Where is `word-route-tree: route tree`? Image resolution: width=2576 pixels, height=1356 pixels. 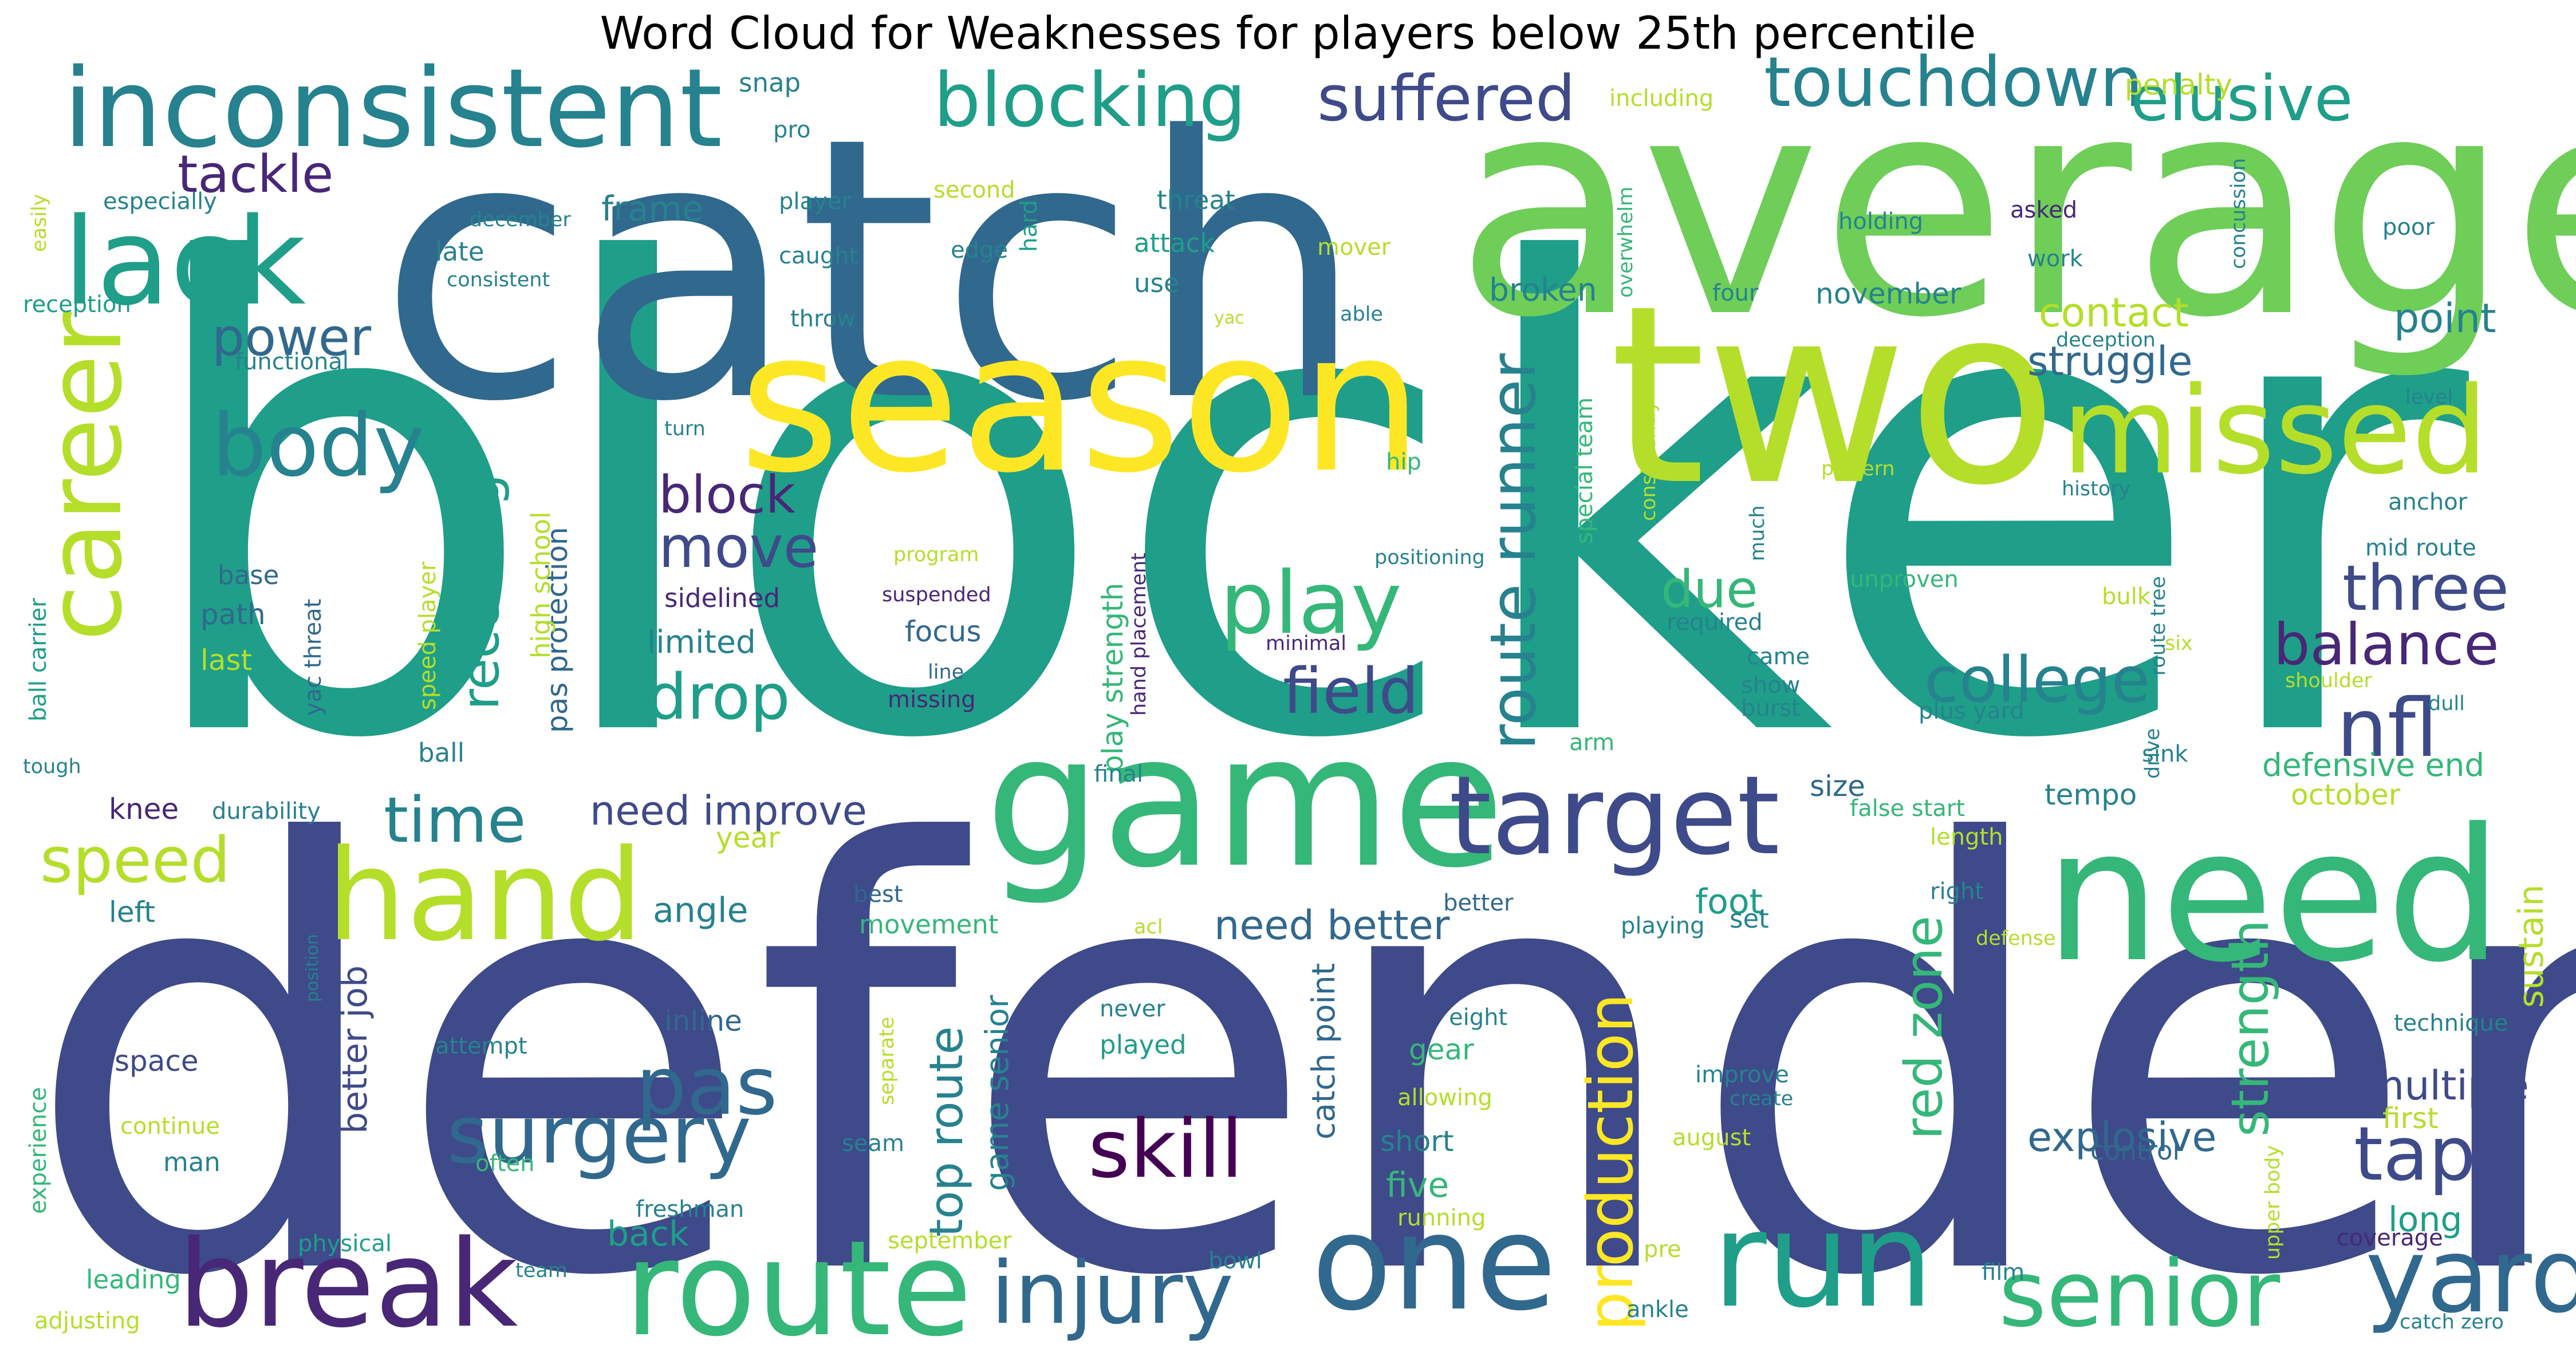
word-route-tree: route tree is located at coordinates (2158, 626).